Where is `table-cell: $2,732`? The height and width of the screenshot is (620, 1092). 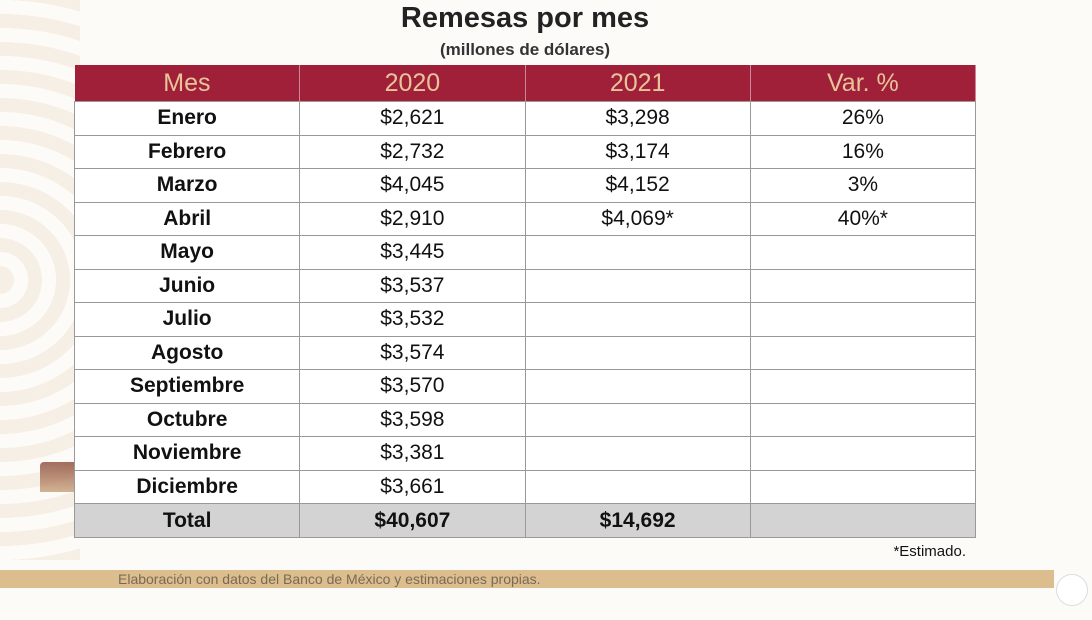
table-cell: $2,732 is located at coordinates (412, 151).